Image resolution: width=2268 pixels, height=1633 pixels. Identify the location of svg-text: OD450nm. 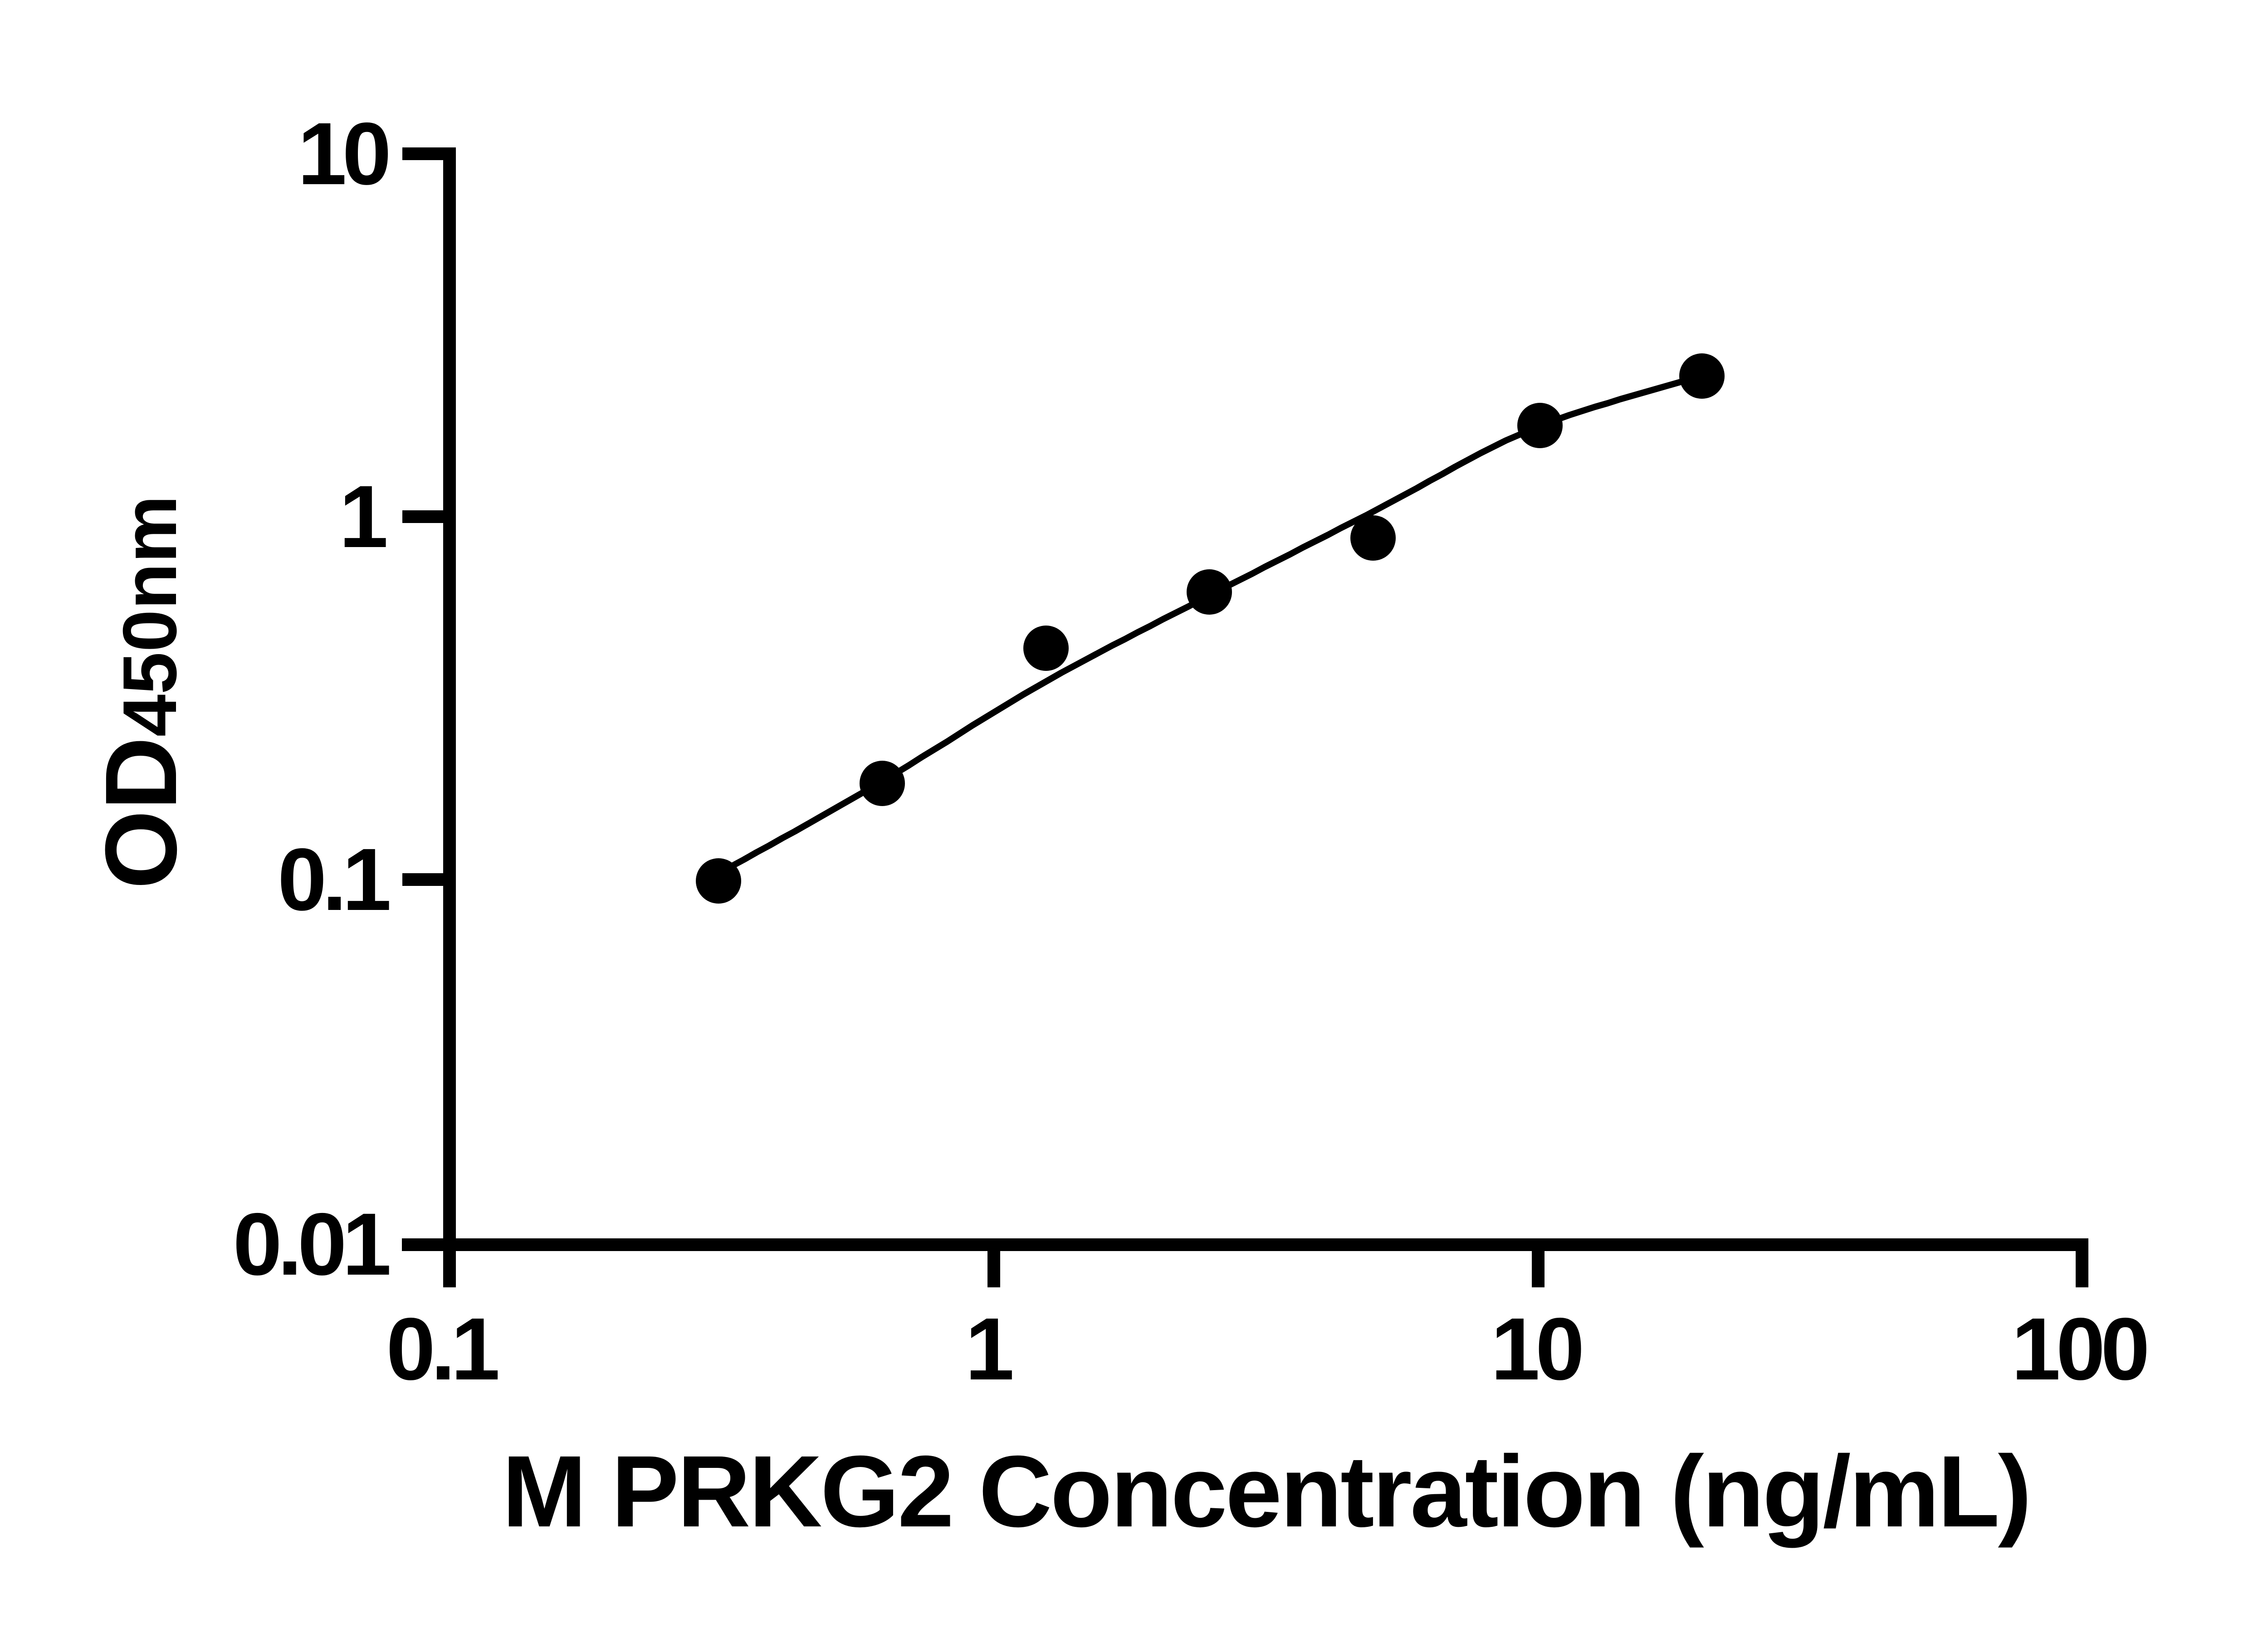
(141, 692).